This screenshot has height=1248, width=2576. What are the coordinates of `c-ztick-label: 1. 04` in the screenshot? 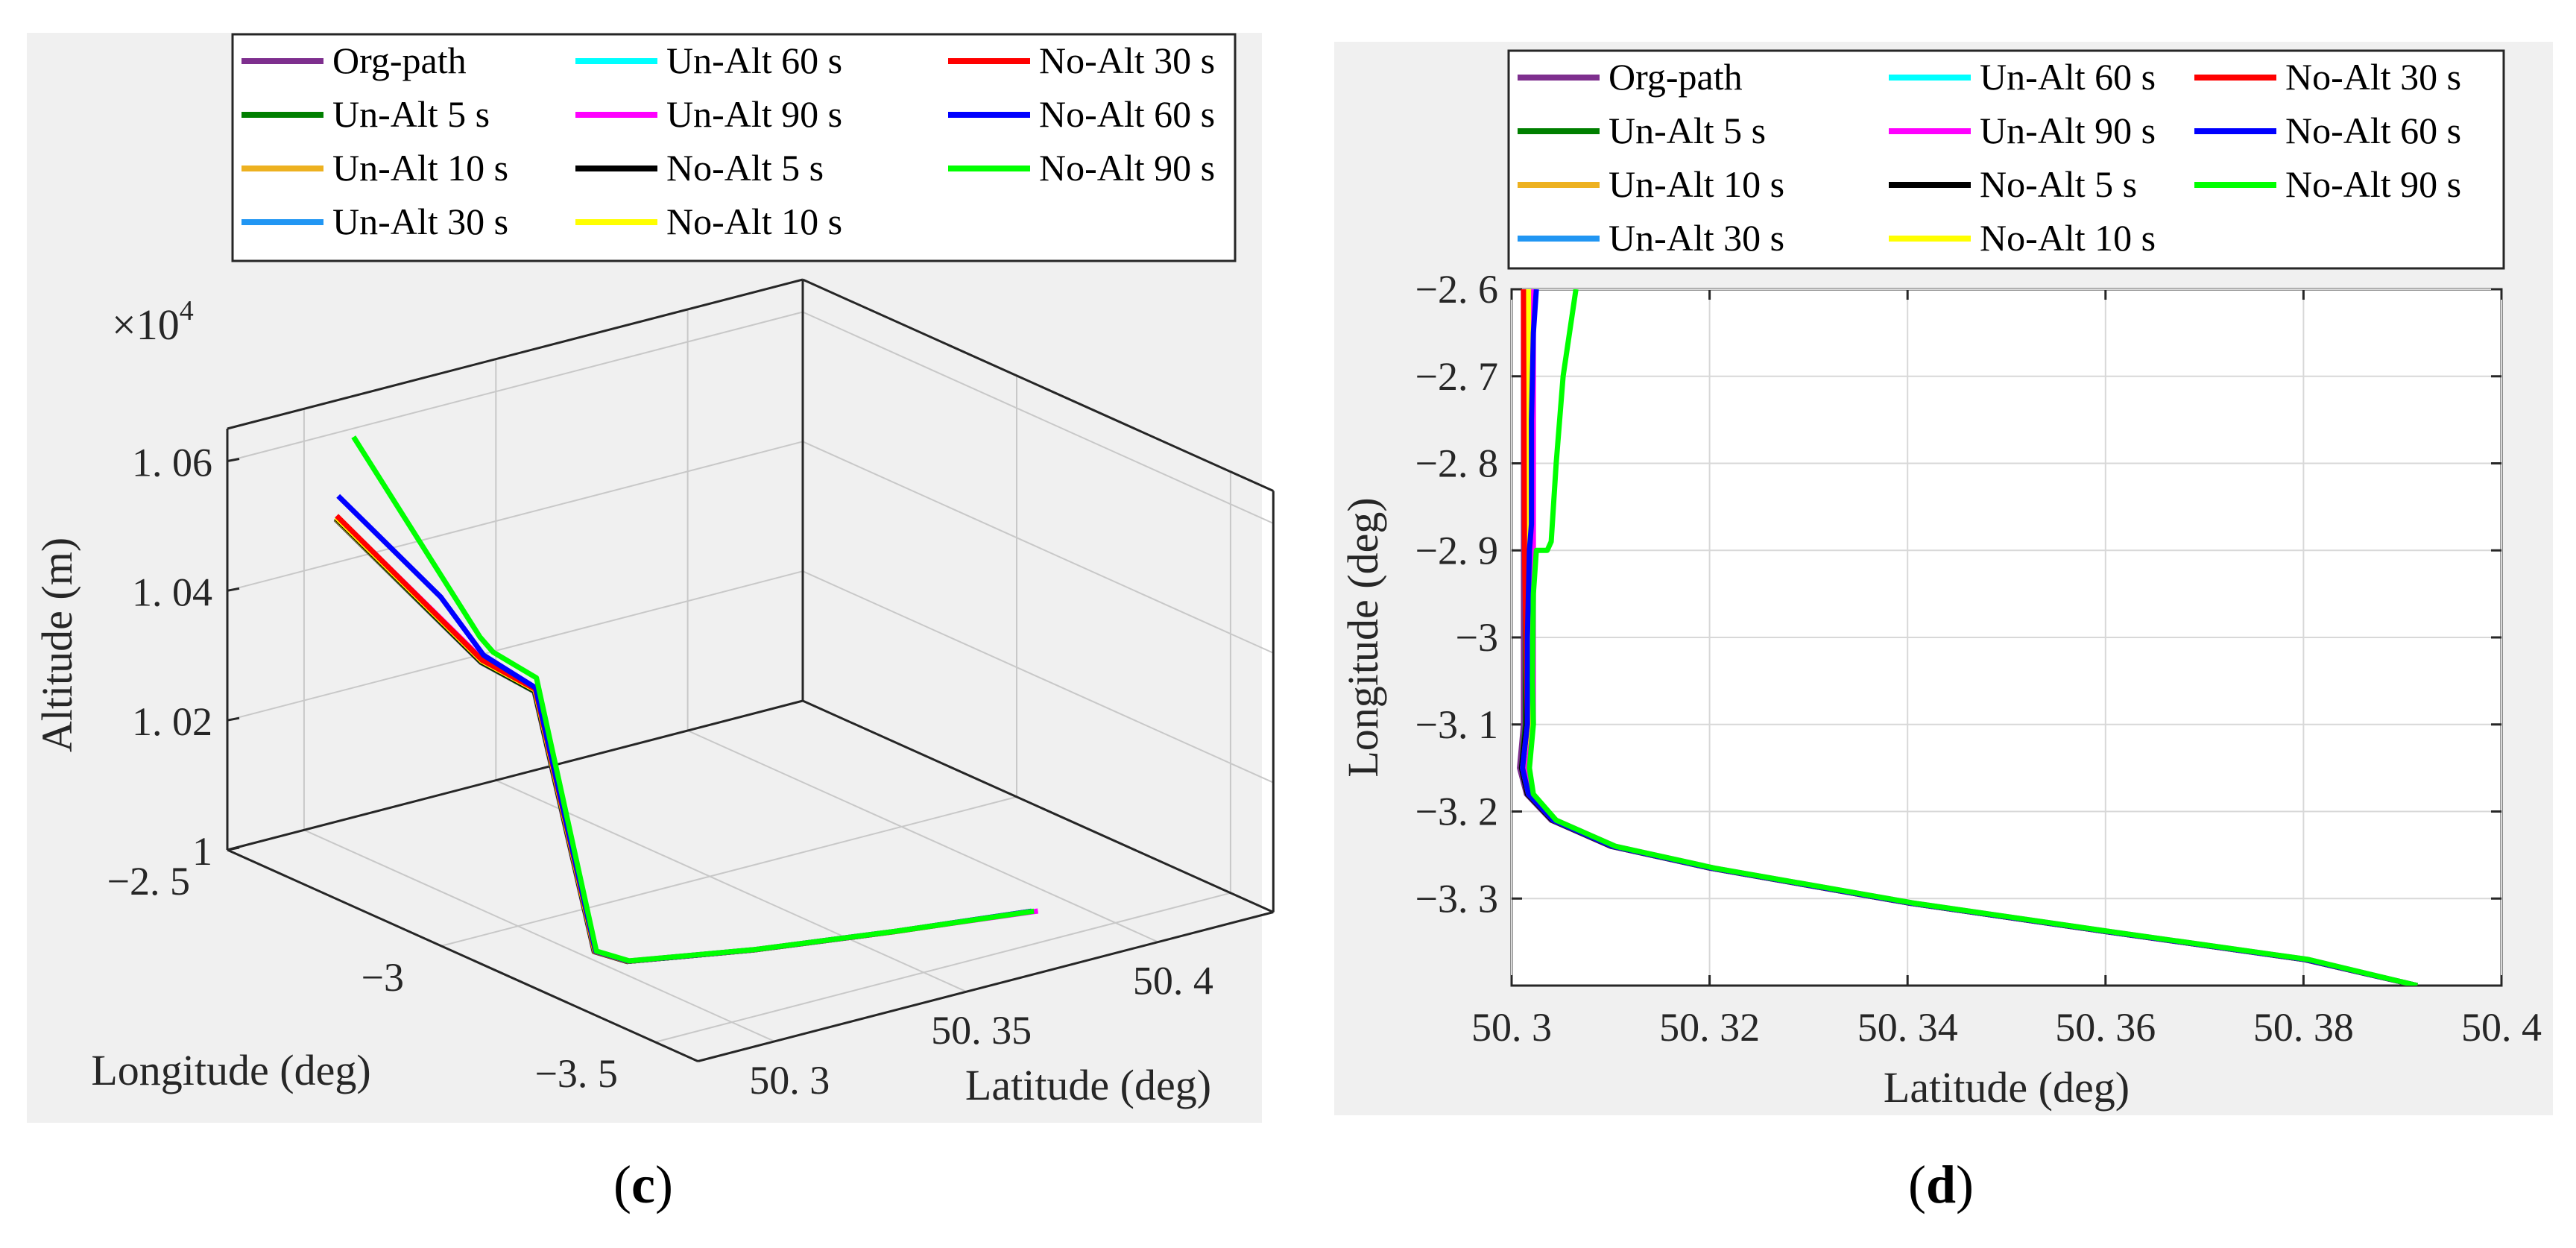 It's located at (172, 592).